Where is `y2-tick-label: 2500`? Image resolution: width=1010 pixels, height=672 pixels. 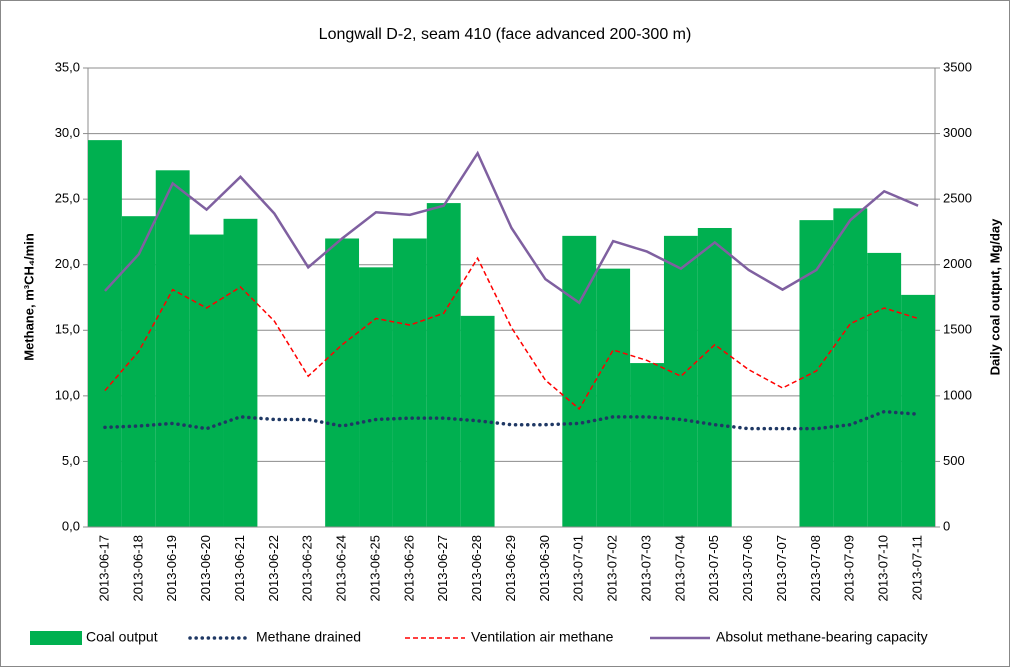 y2-tick-label: 2500 is located at coordinates (957, 198).